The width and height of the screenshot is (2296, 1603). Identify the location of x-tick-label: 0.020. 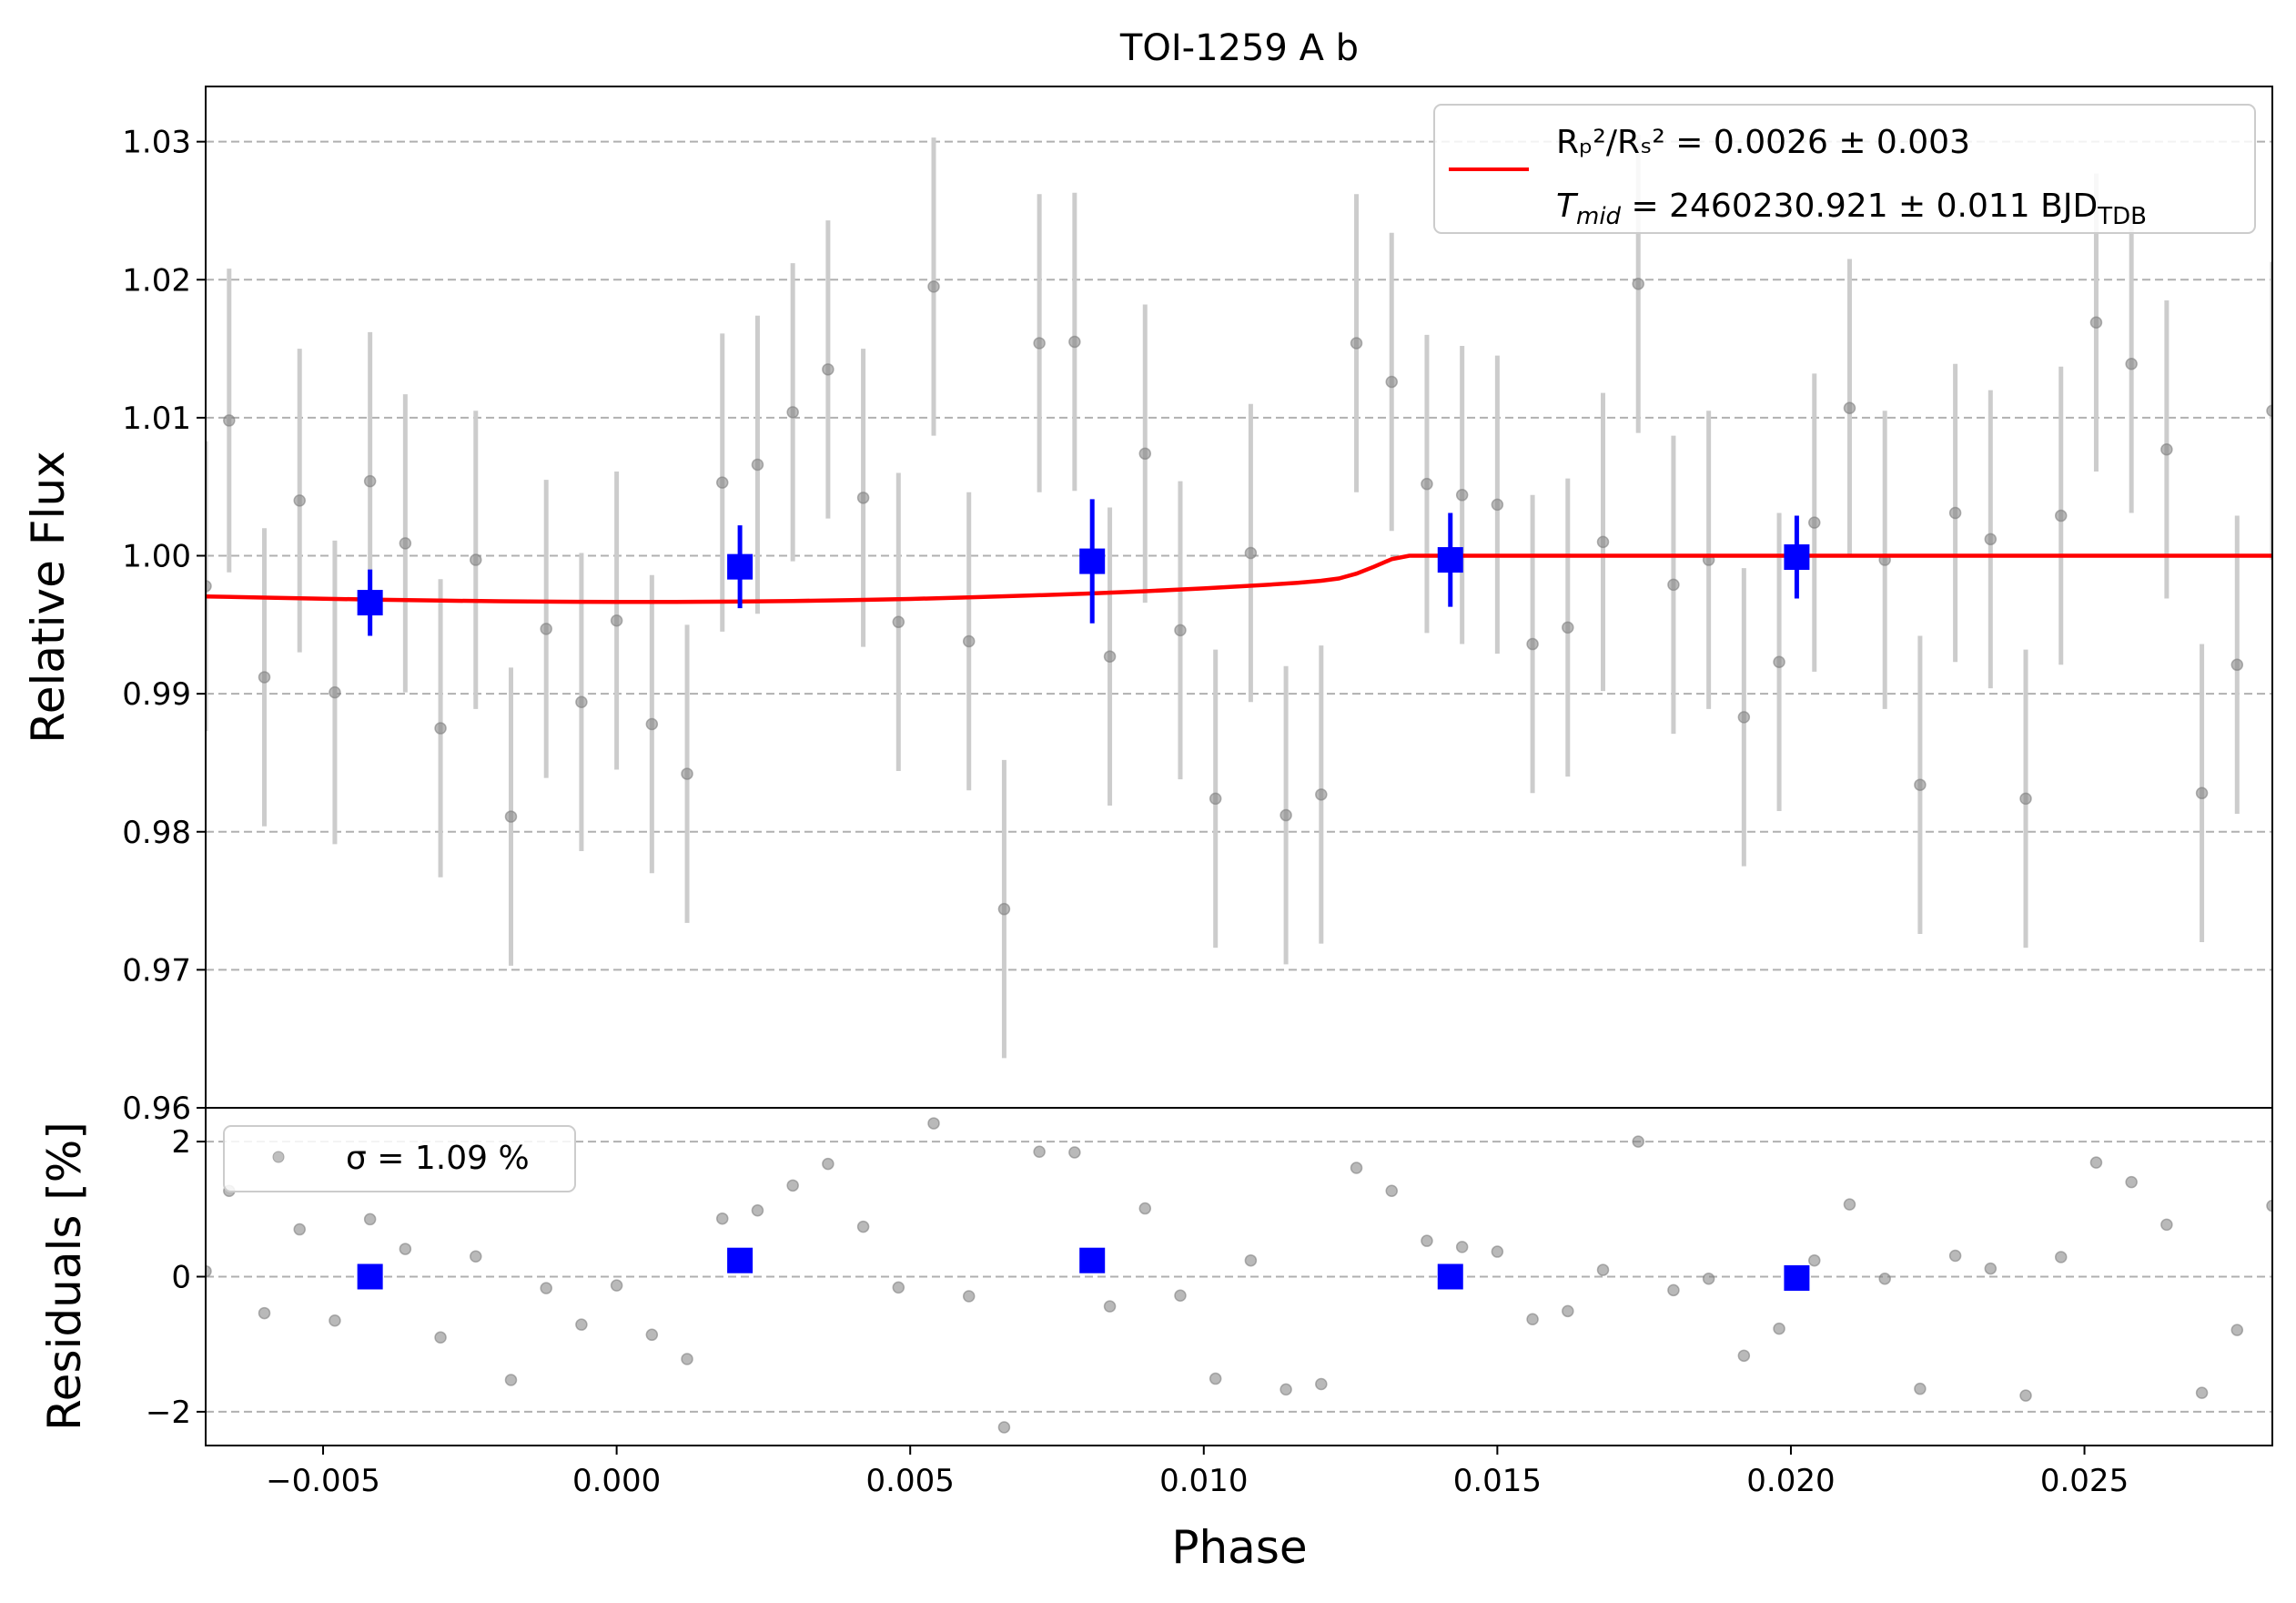
(1790, 1481).